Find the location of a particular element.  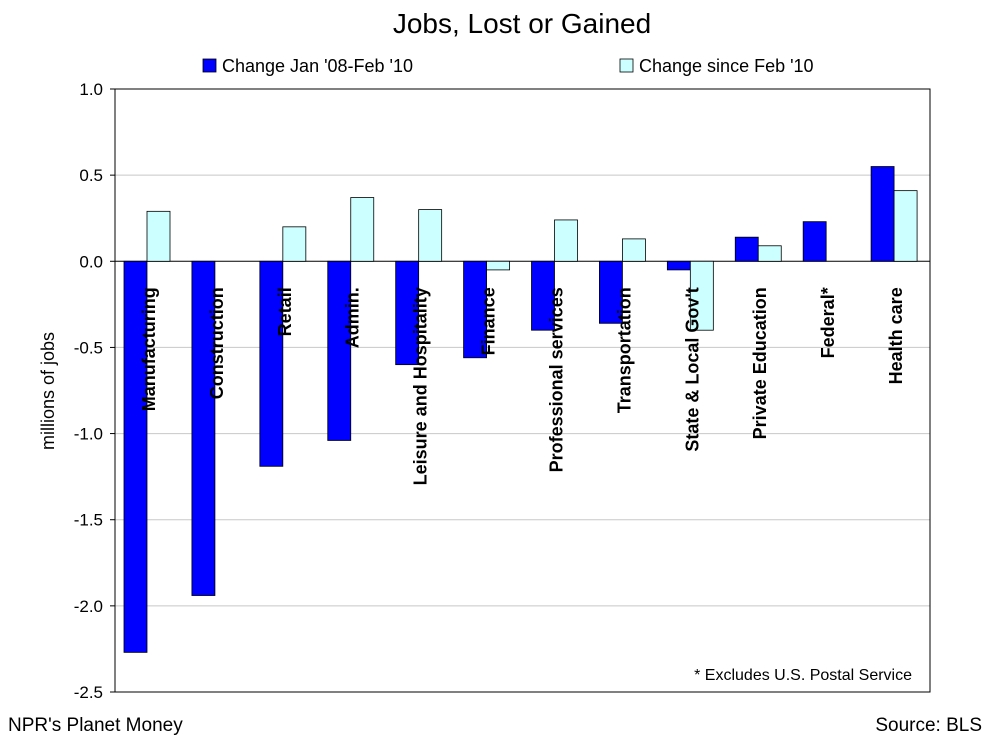

y-tick-label: 0.5 is located at coordinates (91, 175).